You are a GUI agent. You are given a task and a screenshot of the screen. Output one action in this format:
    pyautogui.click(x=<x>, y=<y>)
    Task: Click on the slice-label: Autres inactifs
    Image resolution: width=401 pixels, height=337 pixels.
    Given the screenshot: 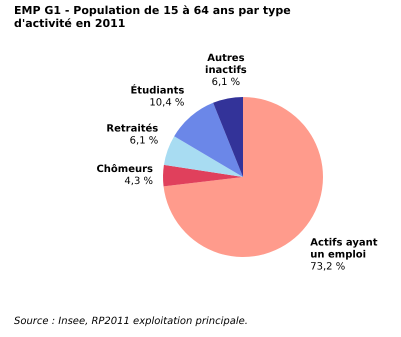 What is the action you would take?
    pyautogui.click(x=226, y=64)
    